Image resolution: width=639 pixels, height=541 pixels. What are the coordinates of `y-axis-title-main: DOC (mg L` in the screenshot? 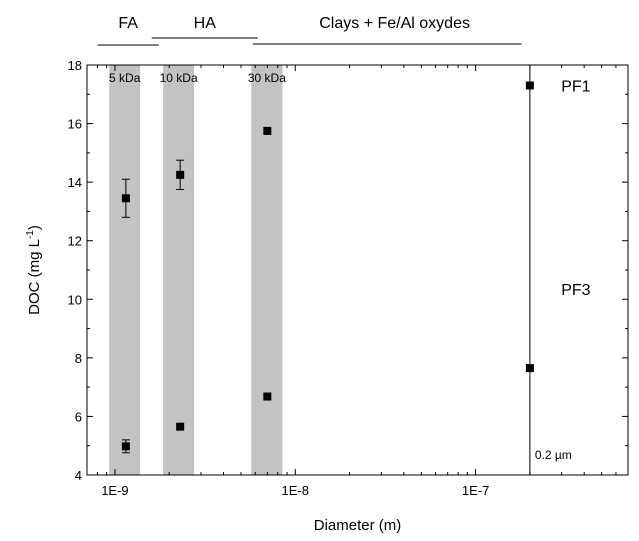 It's located at (34, 277).